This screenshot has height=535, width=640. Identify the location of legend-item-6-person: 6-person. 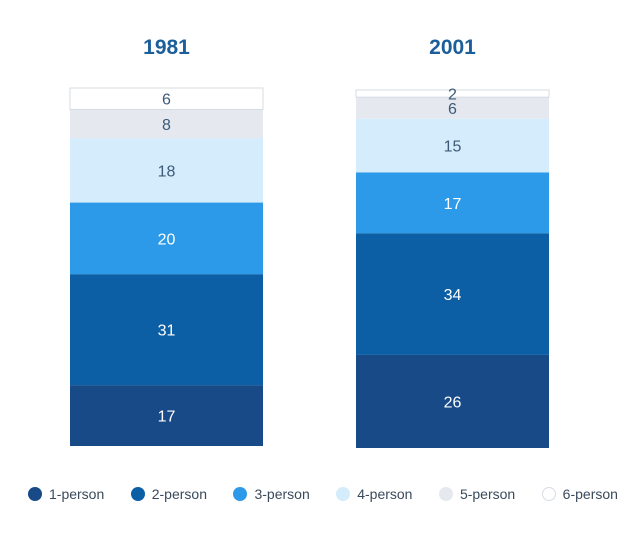
(579, 494).